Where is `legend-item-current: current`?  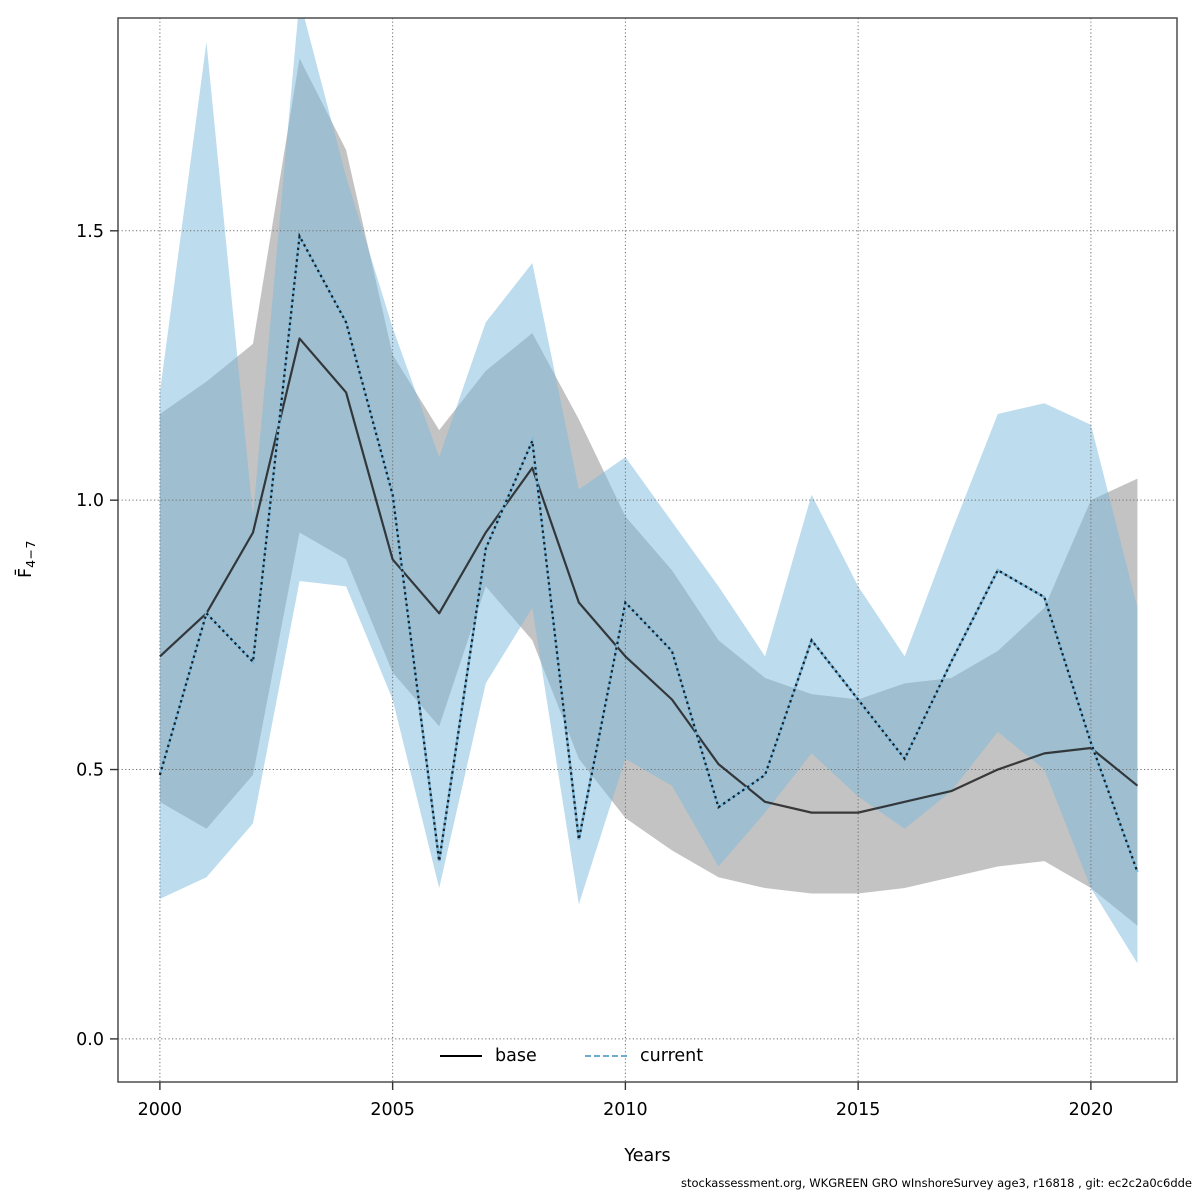 legend-item-current: current is located at coordinates (644, 1056).